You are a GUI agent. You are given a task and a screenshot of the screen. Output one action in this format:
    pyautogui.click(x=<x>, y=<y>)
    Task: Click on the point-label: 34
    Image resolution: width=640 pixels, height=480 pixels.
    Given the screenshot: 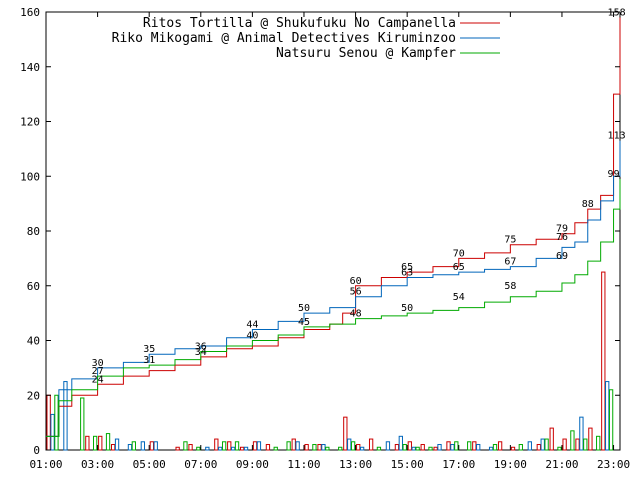 What is the action you would take?
    pyautogui.click(x=201, y=352)
    